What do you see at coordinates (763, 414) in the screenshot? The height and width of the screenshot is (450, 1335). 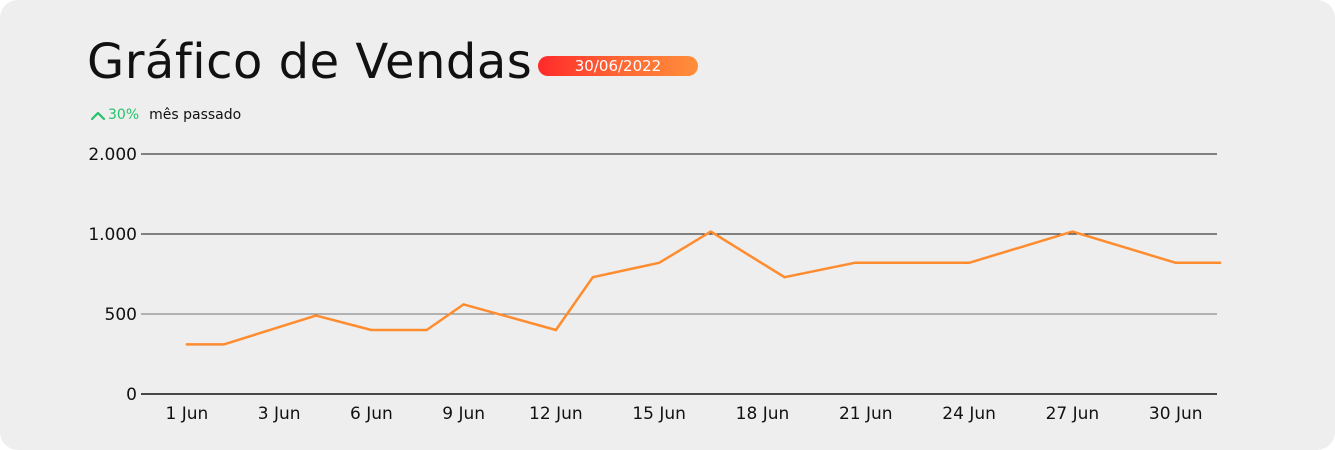 I see `x-tick-label: 18 Jun` at bounding box center [763, 414].